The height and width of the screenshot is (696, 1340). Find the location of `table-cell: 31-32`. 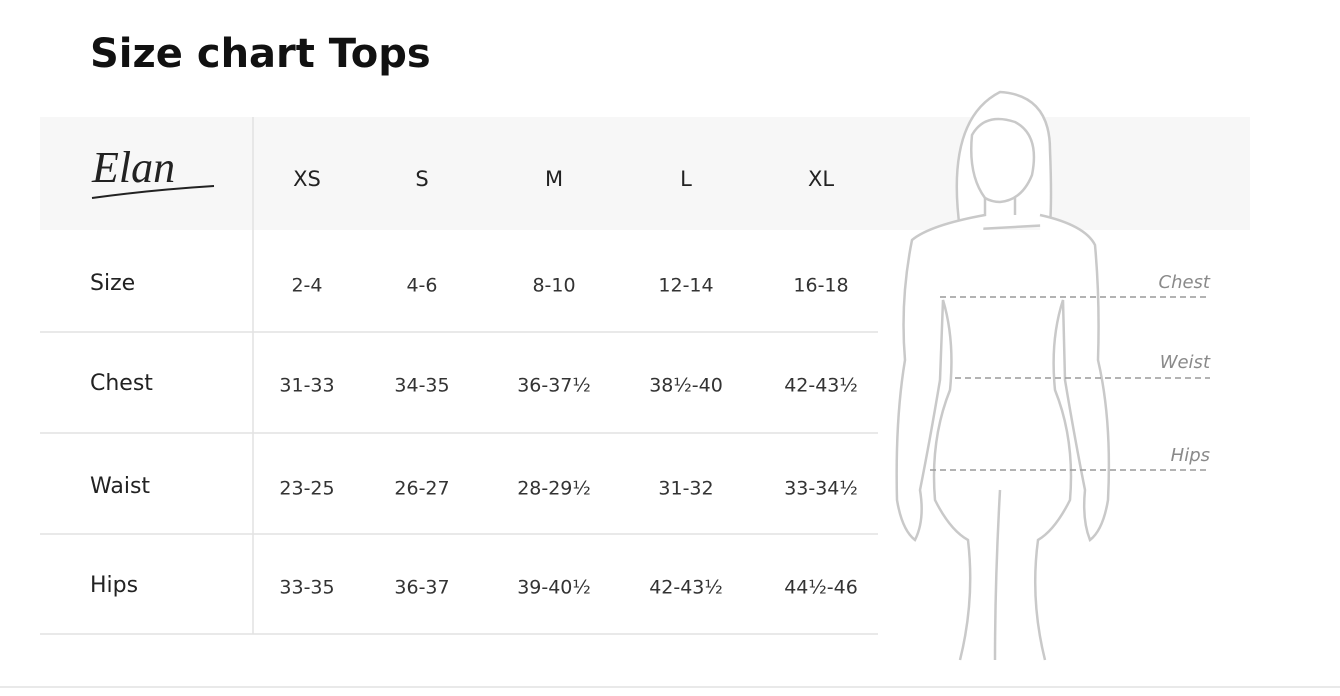

table-cell: 31-32 is located at coordinates (685, 489).